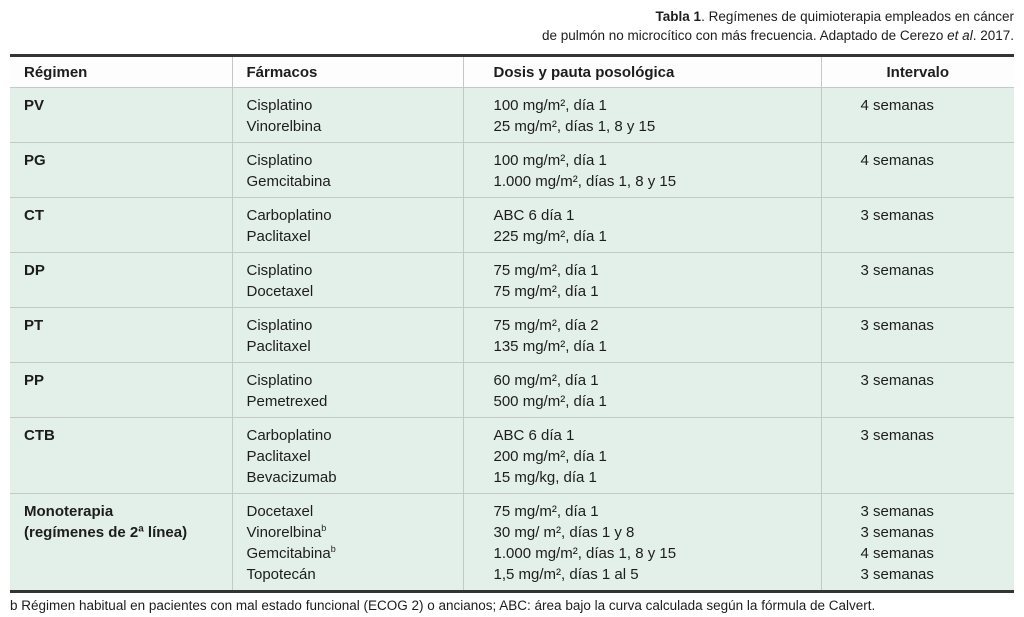 This screenshot has height=617, width=1024. I want to click on column-header-farmacos: Fármacos, so click(347, 71).